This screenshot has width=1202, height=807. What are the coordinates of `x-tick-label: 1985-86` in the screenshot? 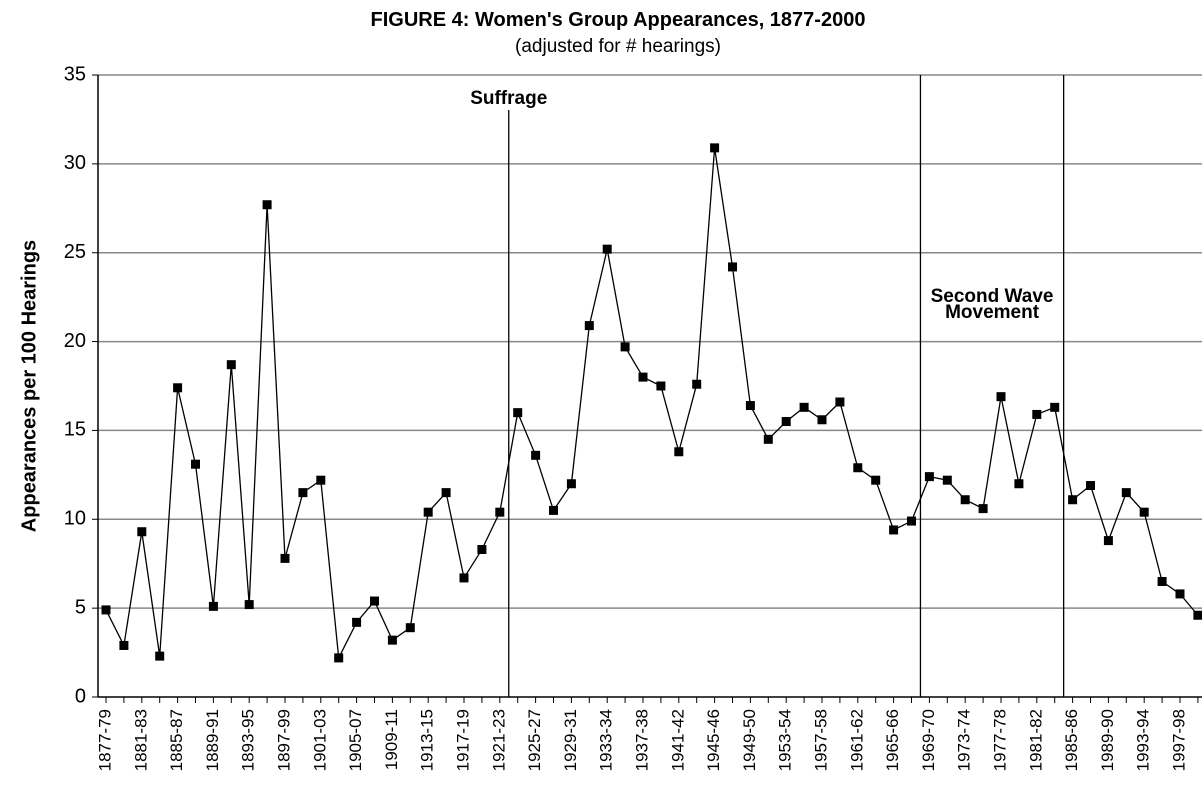 It's located at (1071, 740).